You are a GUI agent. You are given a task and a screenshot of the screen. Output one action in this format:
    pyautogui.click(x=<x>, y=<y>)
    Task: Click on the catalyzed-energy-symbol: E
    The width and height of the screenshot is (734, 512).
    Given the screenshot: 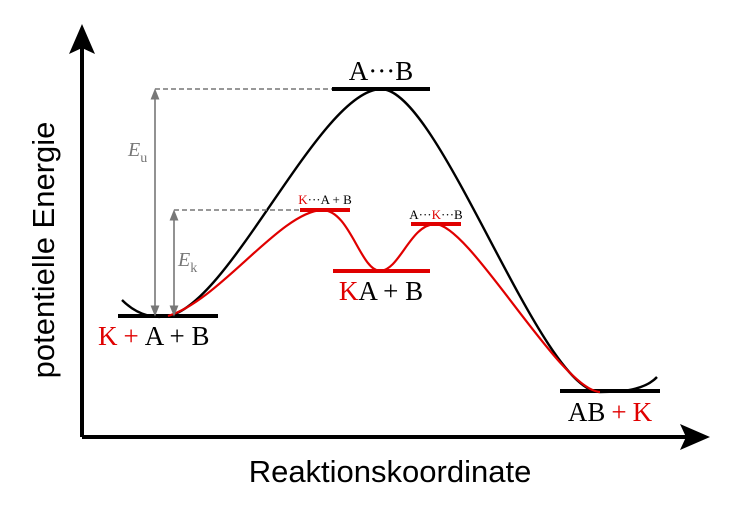 What is the action you would take?
    pyautogui.click(x=183, y=260)
    